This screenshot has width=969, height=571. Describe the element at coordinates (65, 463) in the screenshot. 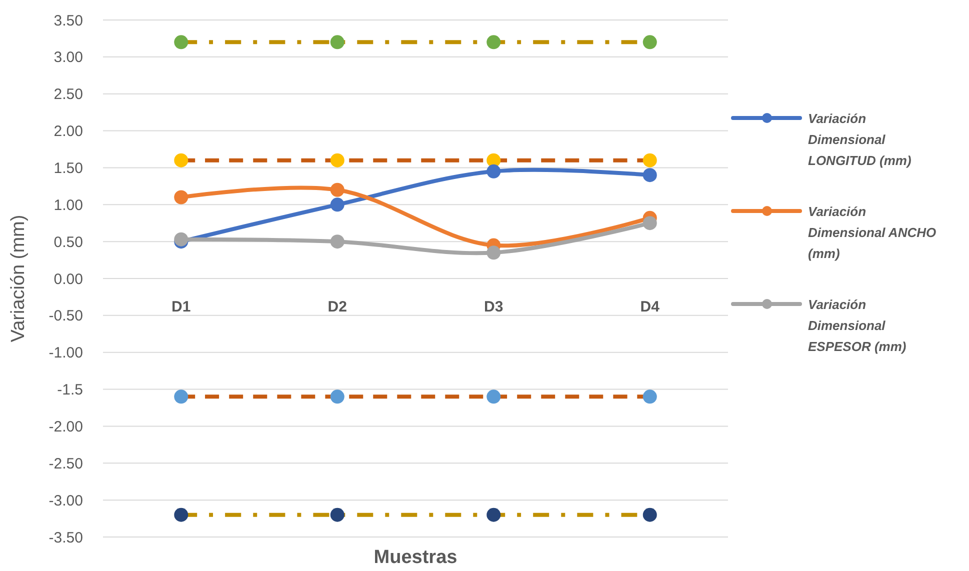

I see `y-tick-label: -2.50` at that location.